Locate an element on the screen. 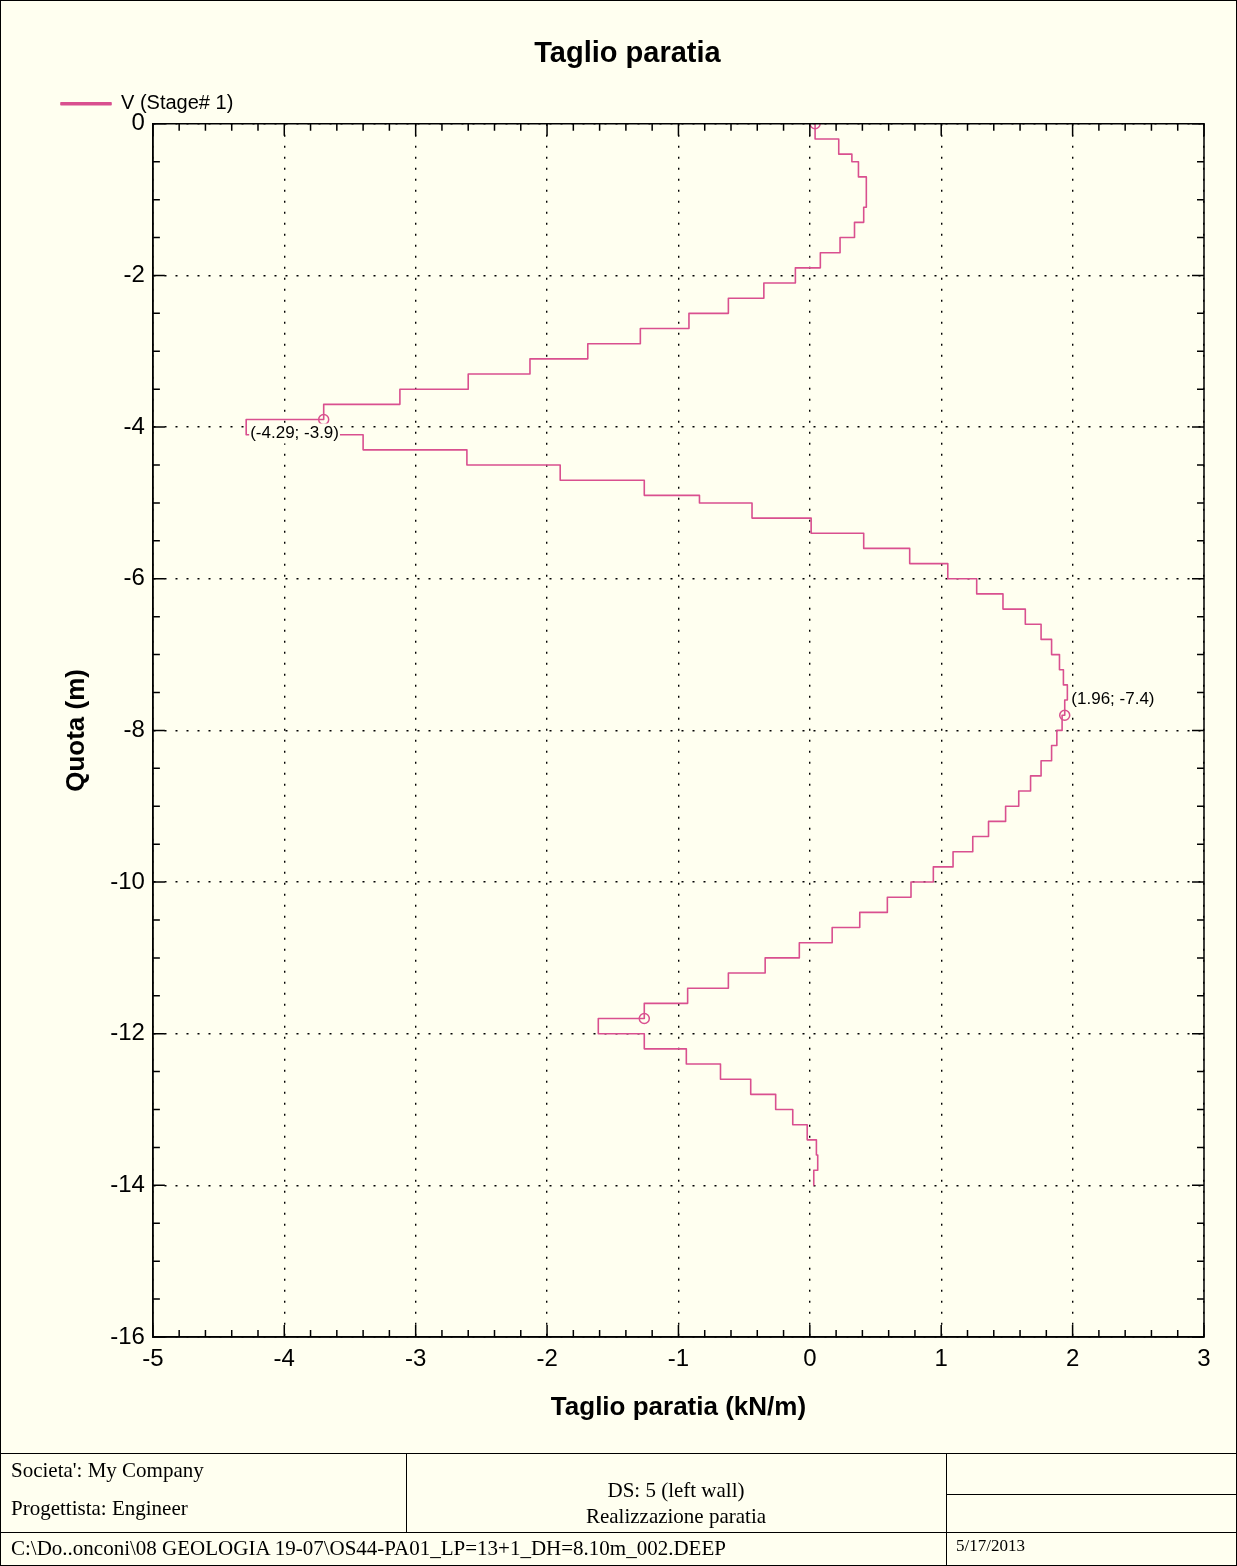 This screenshot has width=1237, height=1566. y-tick-label: -12 is located at coordinates (127, 1032).